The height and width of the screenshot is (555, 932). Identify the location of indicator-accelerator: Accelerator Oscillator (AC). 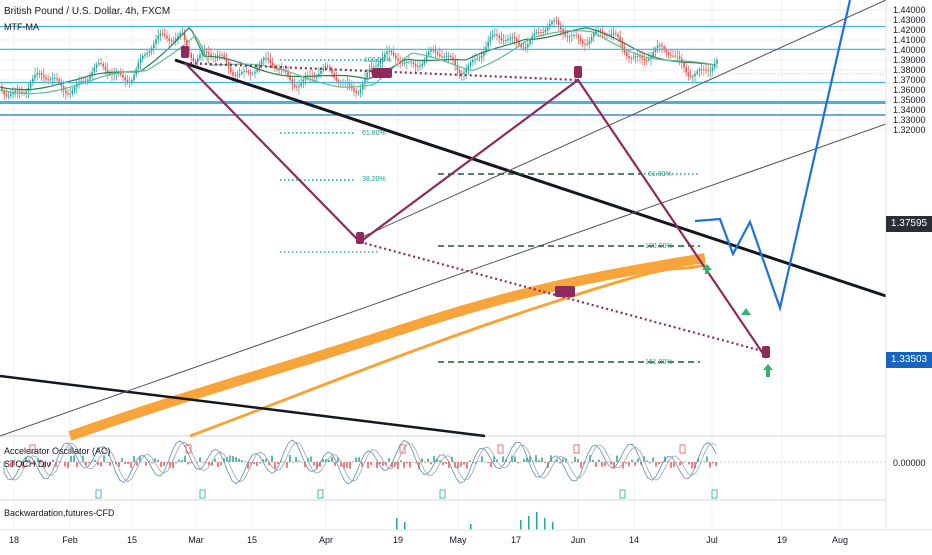
(57, 451).